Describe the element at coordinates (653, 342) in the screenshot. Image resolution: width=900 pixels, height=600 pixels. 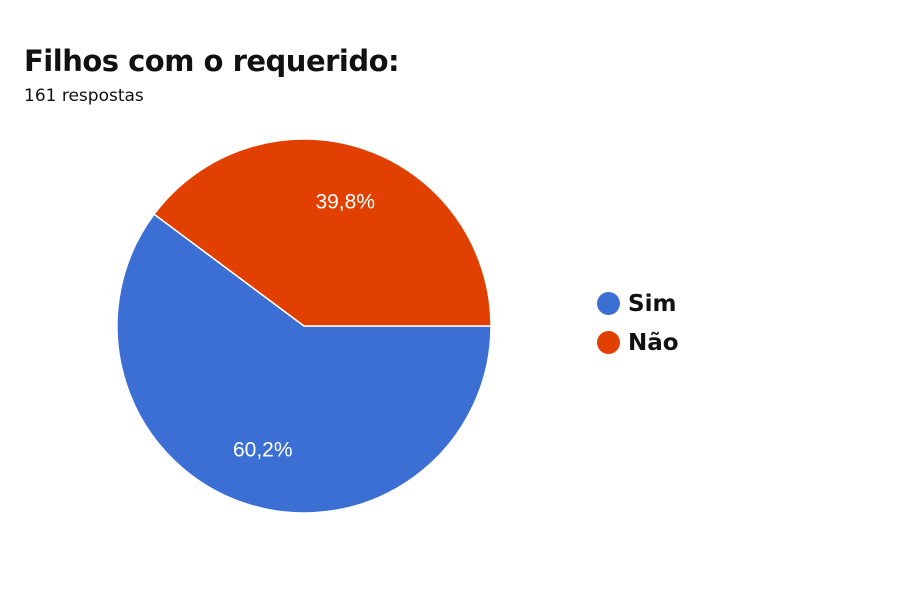
I see `legend-label-nao: Não` at that location.